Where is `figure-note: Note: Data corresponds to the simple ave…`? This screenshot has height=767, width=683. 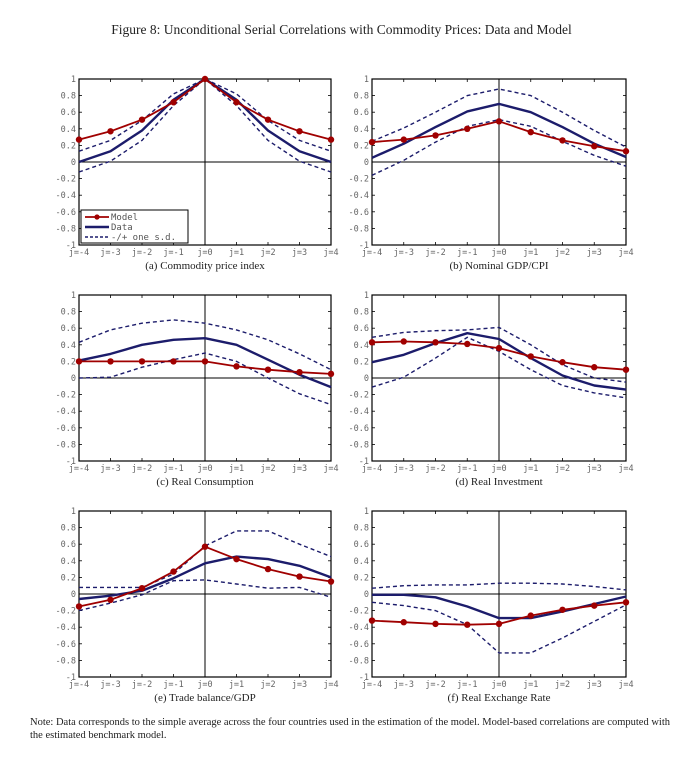
figure-note: Note: Data corresponds to the simple ave… is located at coordinates (350, 729).